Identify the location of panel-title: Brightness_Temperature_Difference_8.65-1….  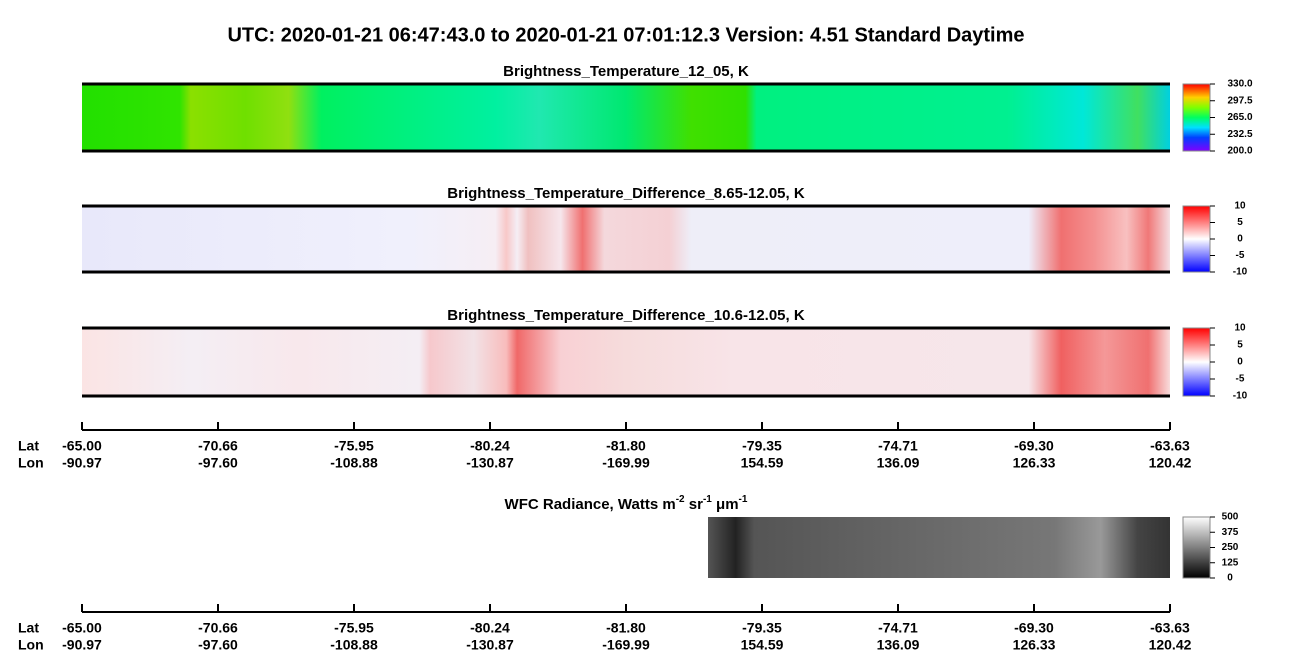
(626, 193).